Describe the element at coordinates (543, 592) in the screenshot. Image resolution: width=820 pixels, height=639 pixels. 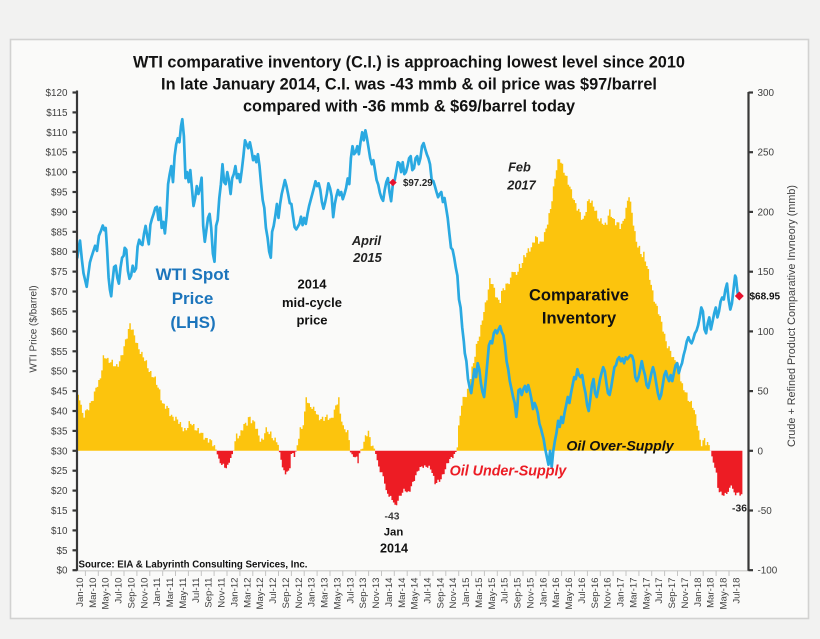
I see `svg-text: Jan-16` at that location.